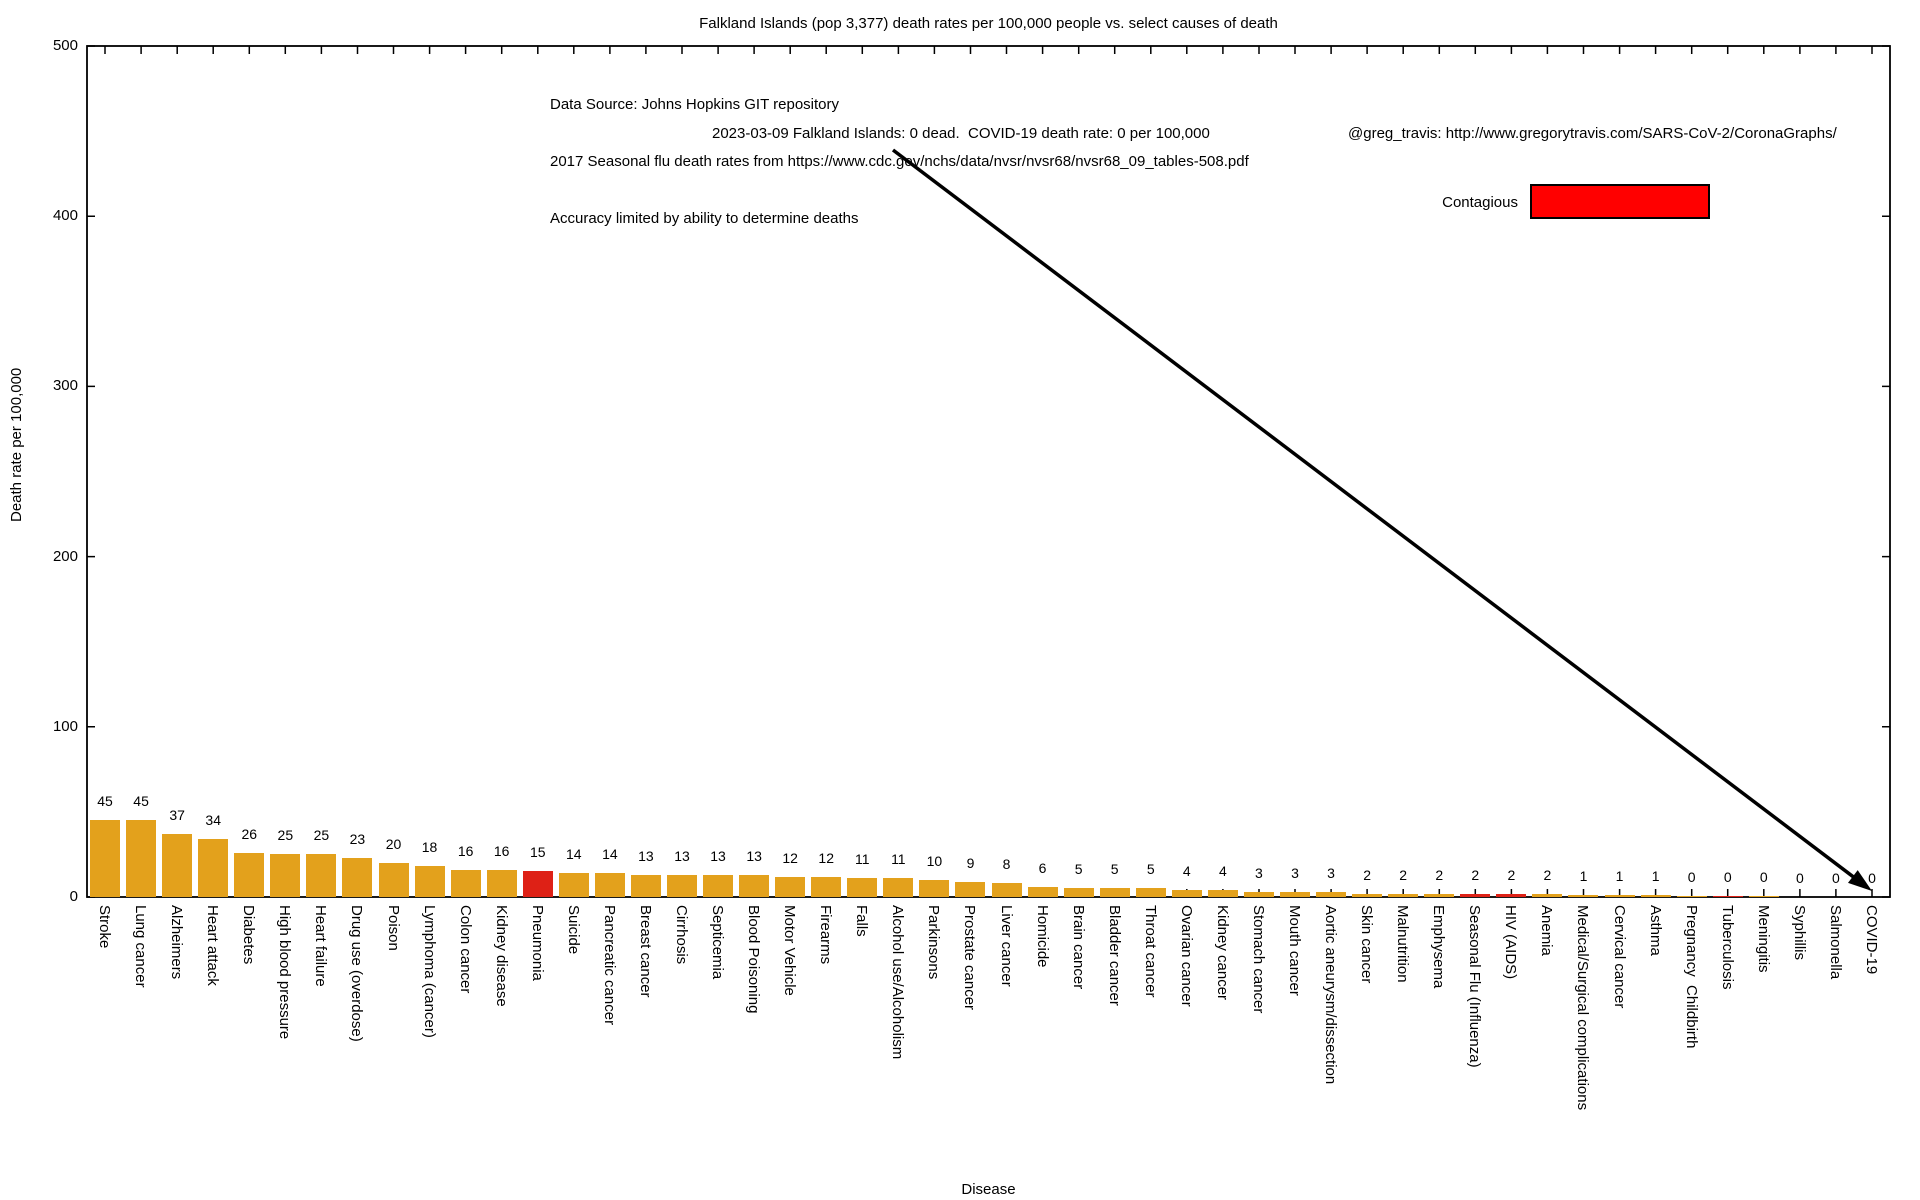 This screenshot has height=1200, width=1920. Describe the element at coordinates (1835, 942) in the screenshot. I see `category-label: Salmonella` at that location.